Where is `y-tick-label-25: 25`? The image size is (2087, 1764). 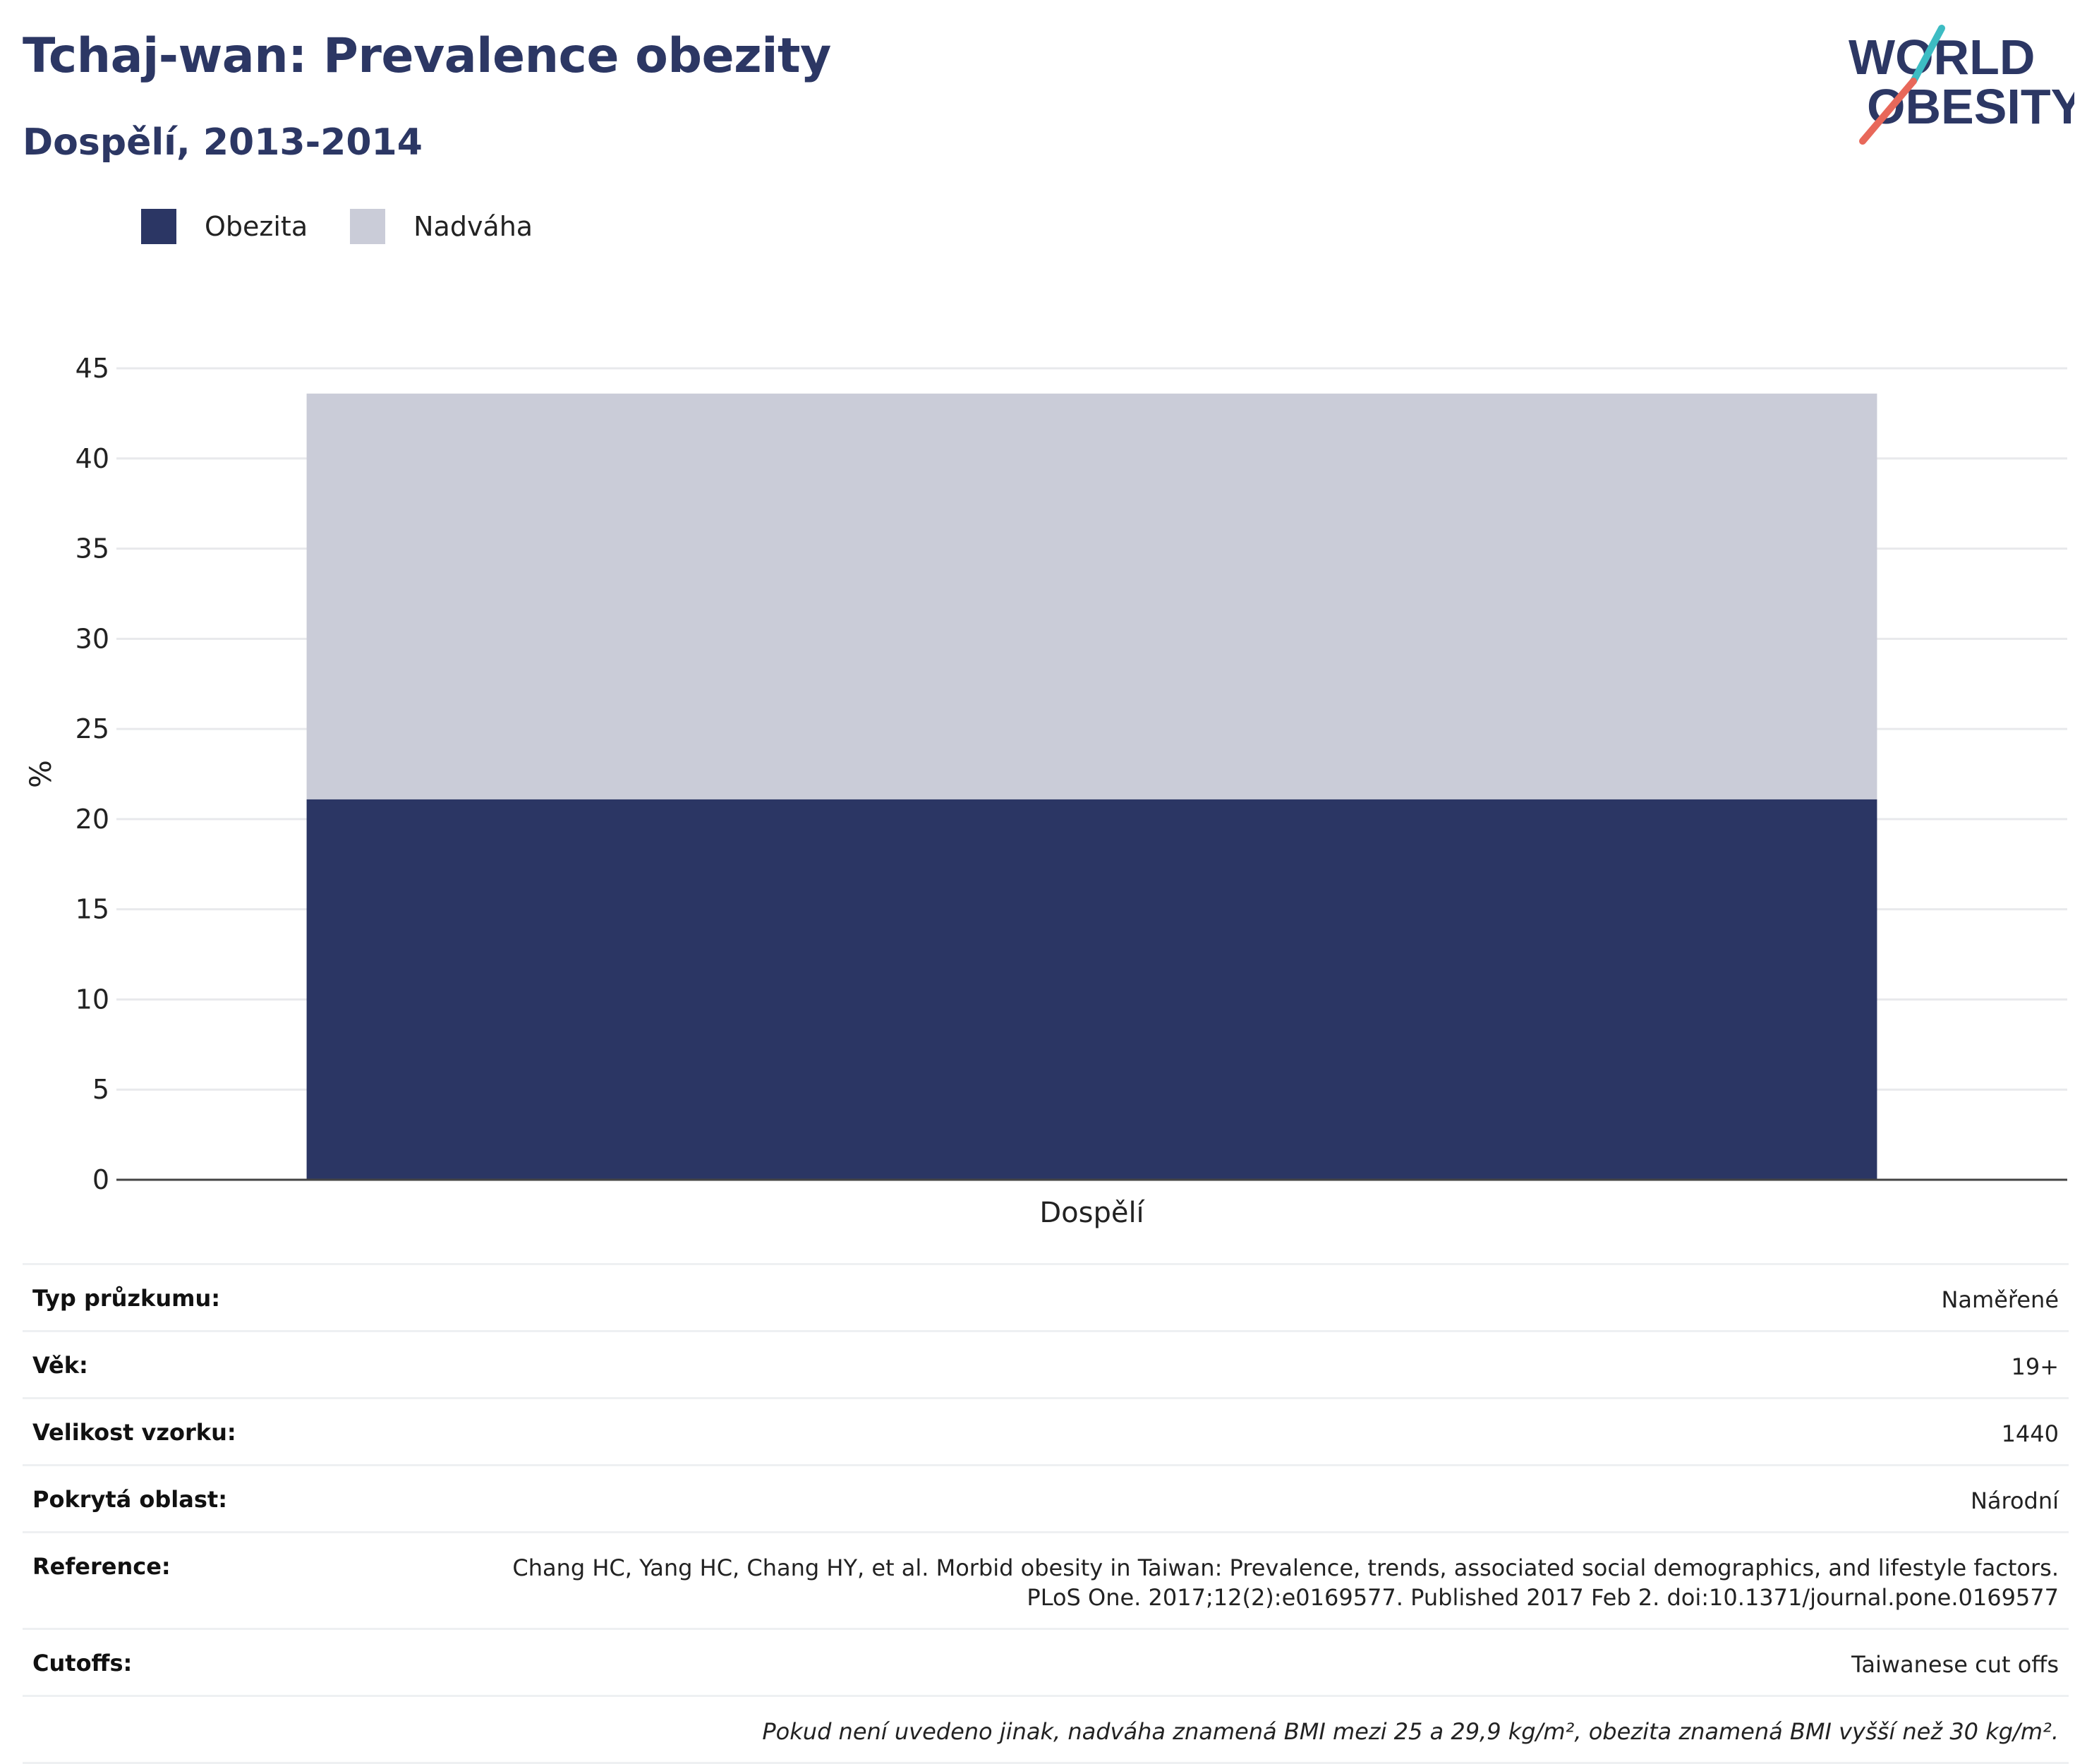 y-tick-label-25: 25 is located at coordinates (92, 728).